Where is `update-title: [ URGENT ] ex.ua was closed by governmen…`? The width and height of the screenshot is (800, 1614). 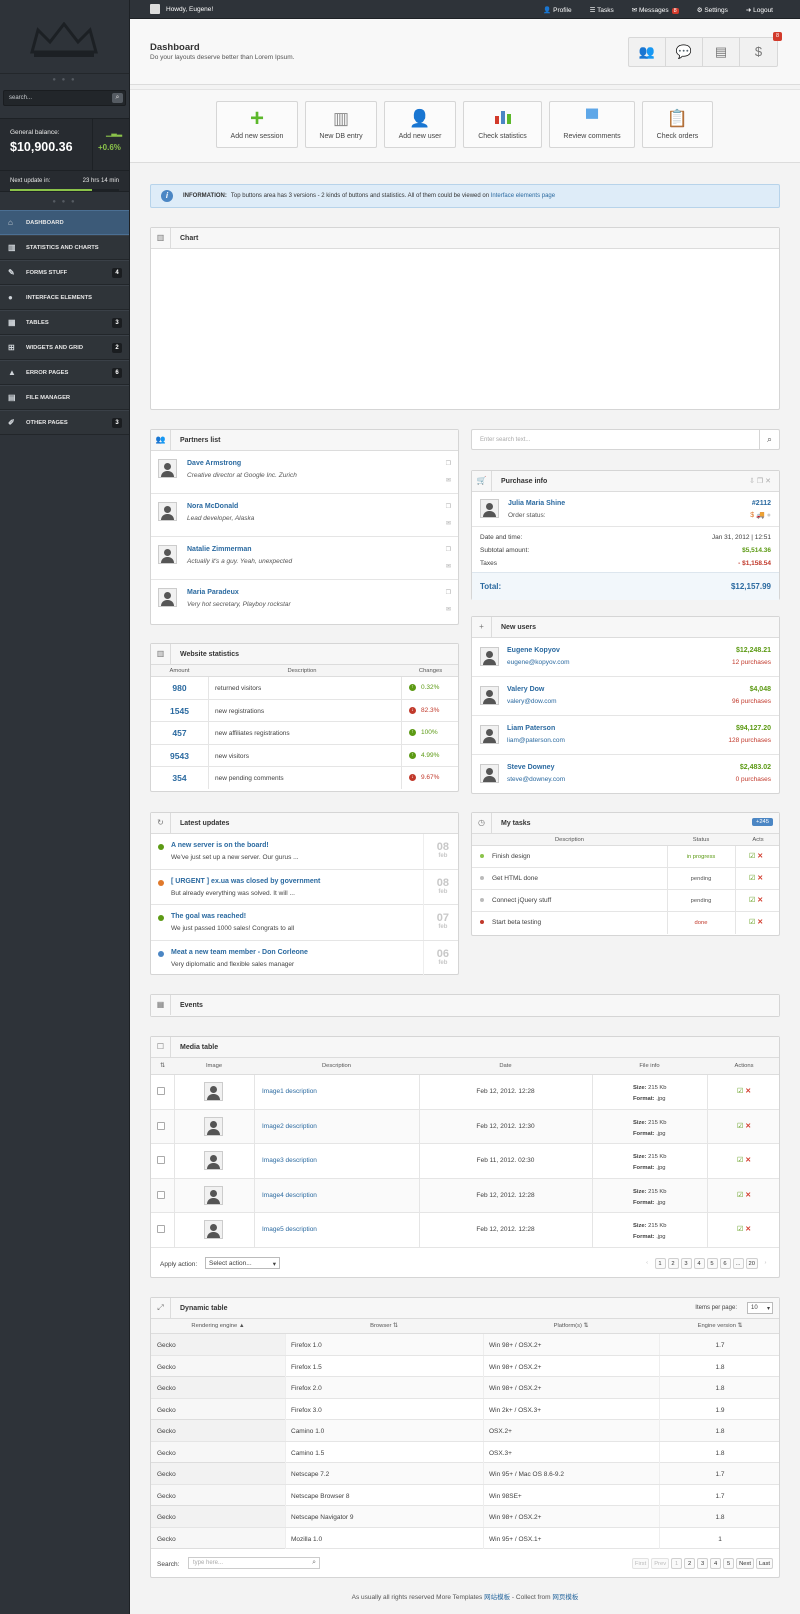
update-title: [ URGENT ] ex.ua was closed by governmen… is located at coordinates (246, 881).